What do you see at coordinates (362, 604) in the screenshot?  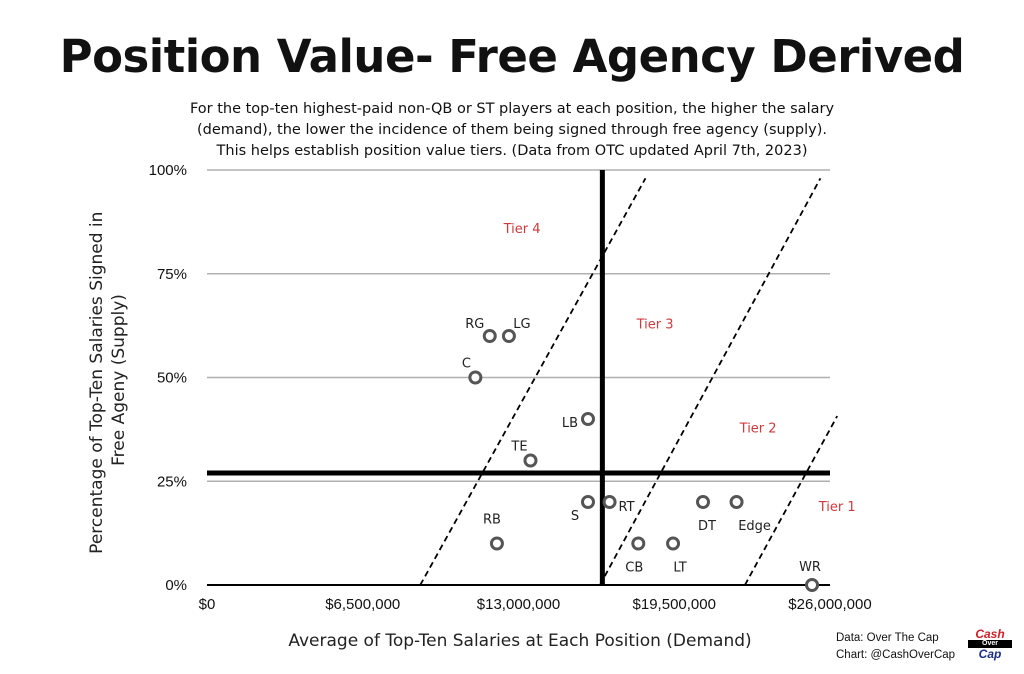 I see `x-tick-label: $6,500,000` at bounding box center [362, 604].